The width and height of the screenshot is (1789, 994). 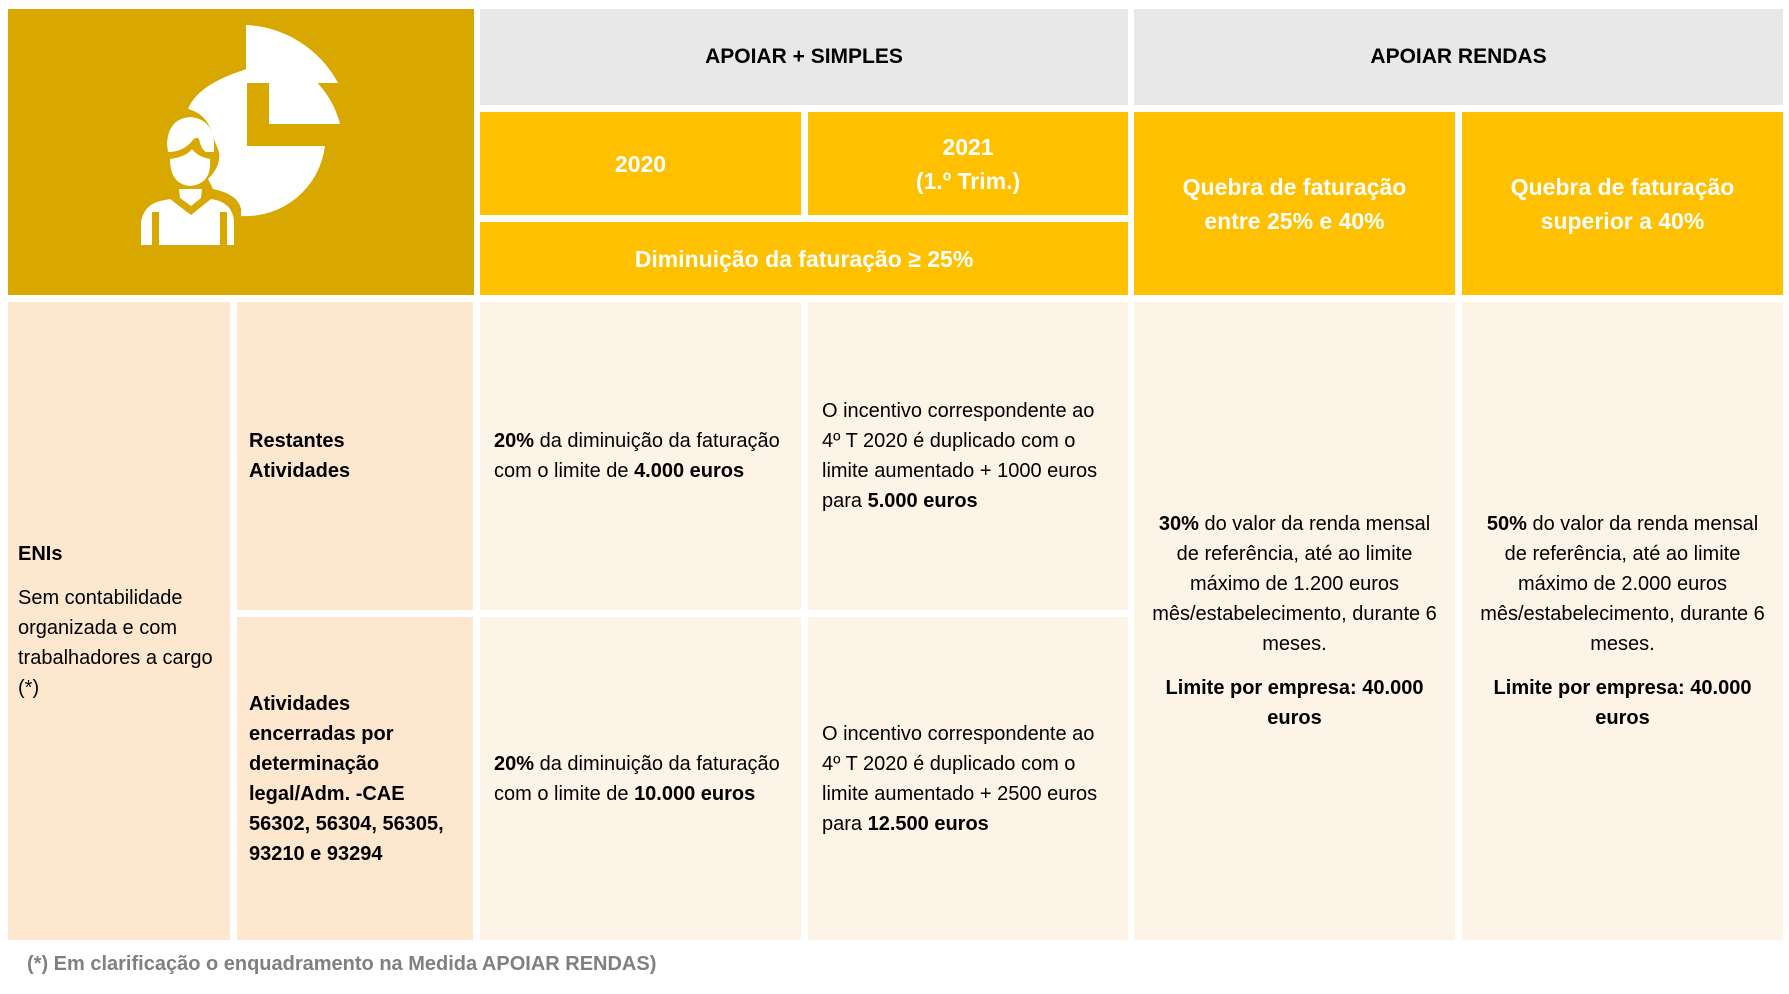 I want to click on header-apoiar-simples: APOIAR + SIMPLES, so click(x=804, y=57).